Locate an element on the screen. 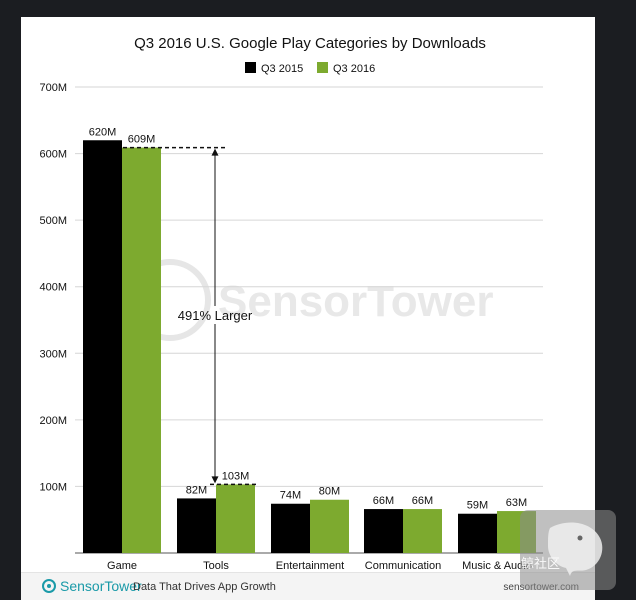 This screenshot has height=600, width=636. x-tick-label: Tools is located at coordinates (216, 566).